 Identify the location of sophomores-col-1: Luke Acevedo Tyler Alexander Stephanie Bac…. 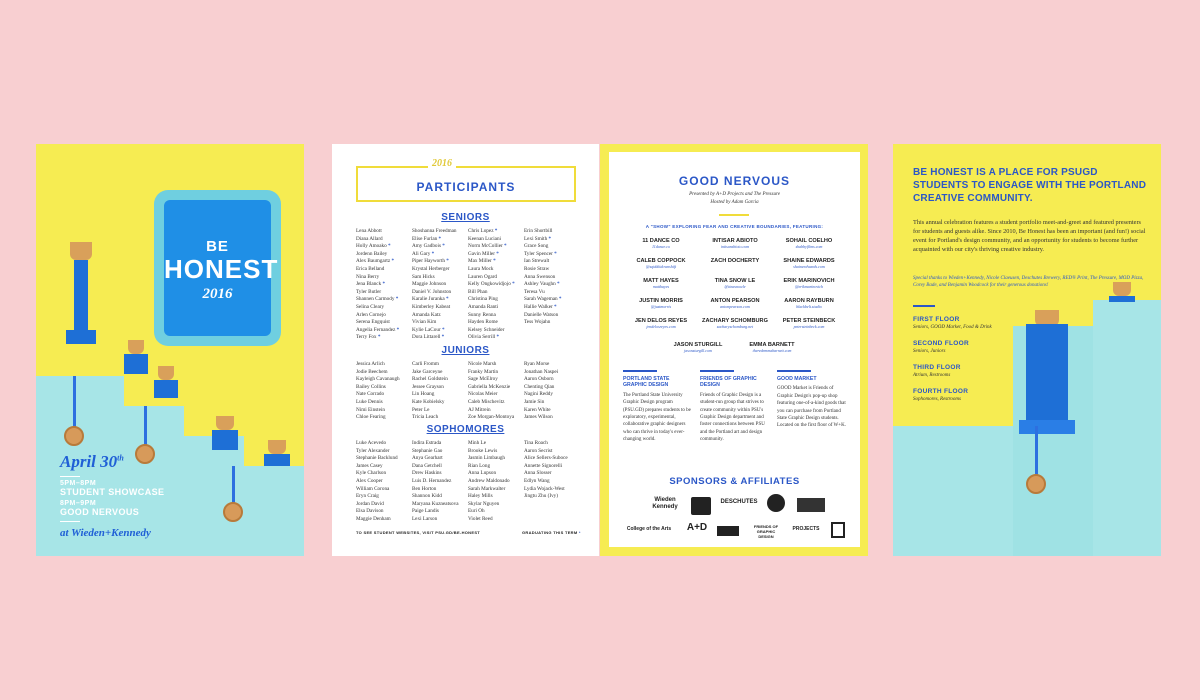
(377, 482).